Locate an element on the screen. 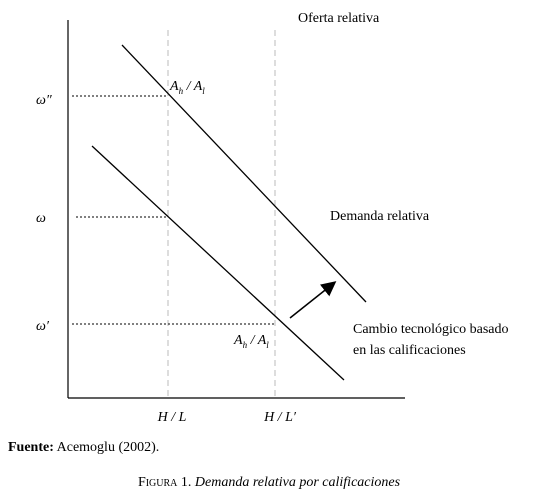 The height and width of the screenshot is (498, 538). x-label: H / L′ is located at coordinates (280, 417).